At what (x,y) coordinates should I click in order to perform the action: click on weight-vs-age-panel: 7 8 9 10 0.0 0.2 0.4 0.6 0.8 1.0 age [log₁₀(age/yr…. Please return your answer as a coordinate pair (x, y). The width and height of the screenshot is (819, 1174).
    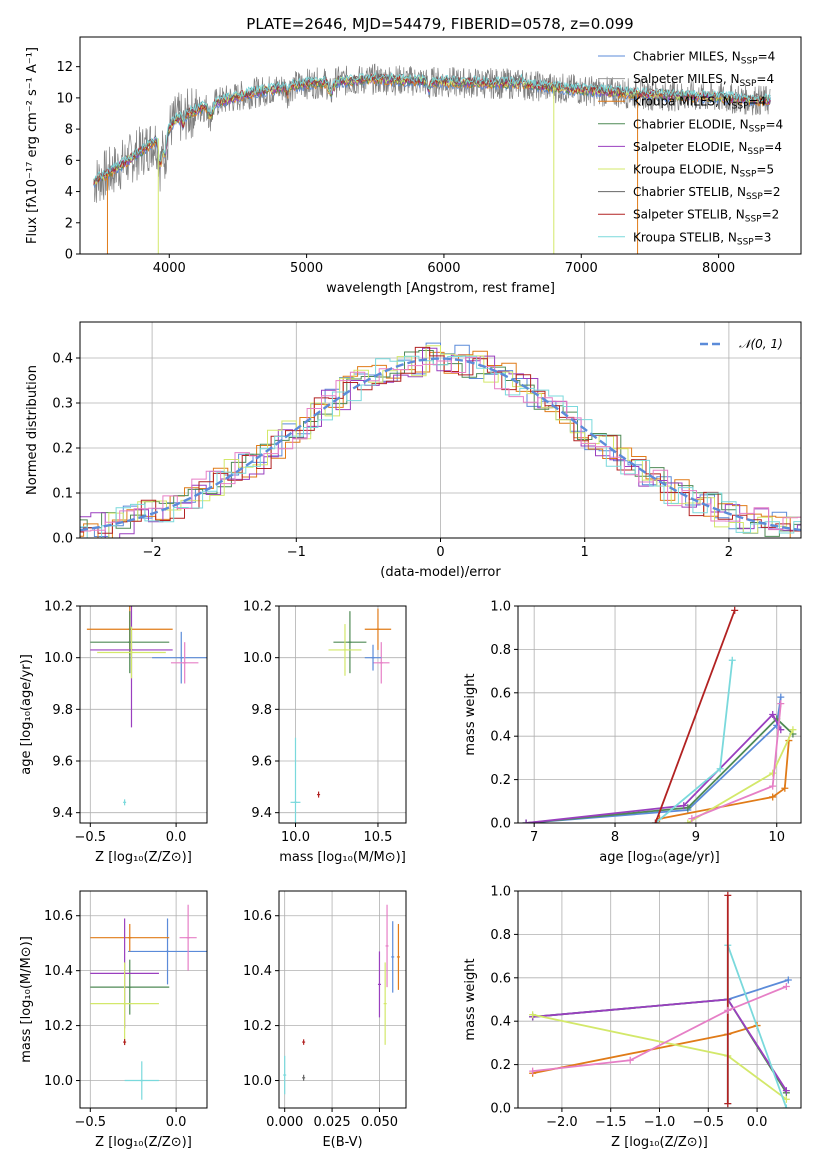
    Looking at the image, I should click on (632, 732).